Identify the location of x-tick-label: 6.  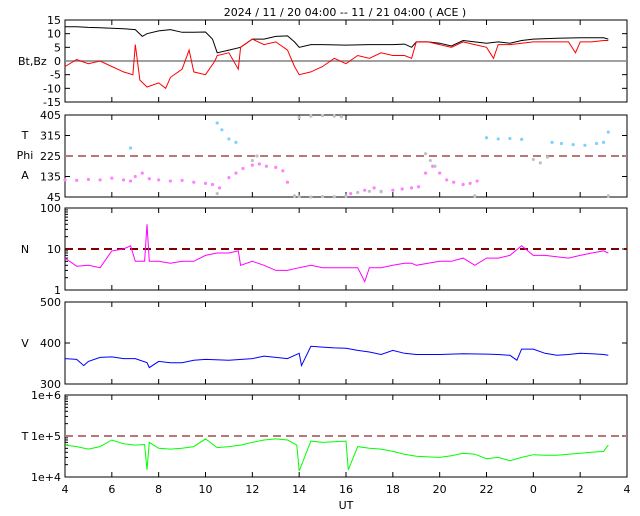
(111, 489).